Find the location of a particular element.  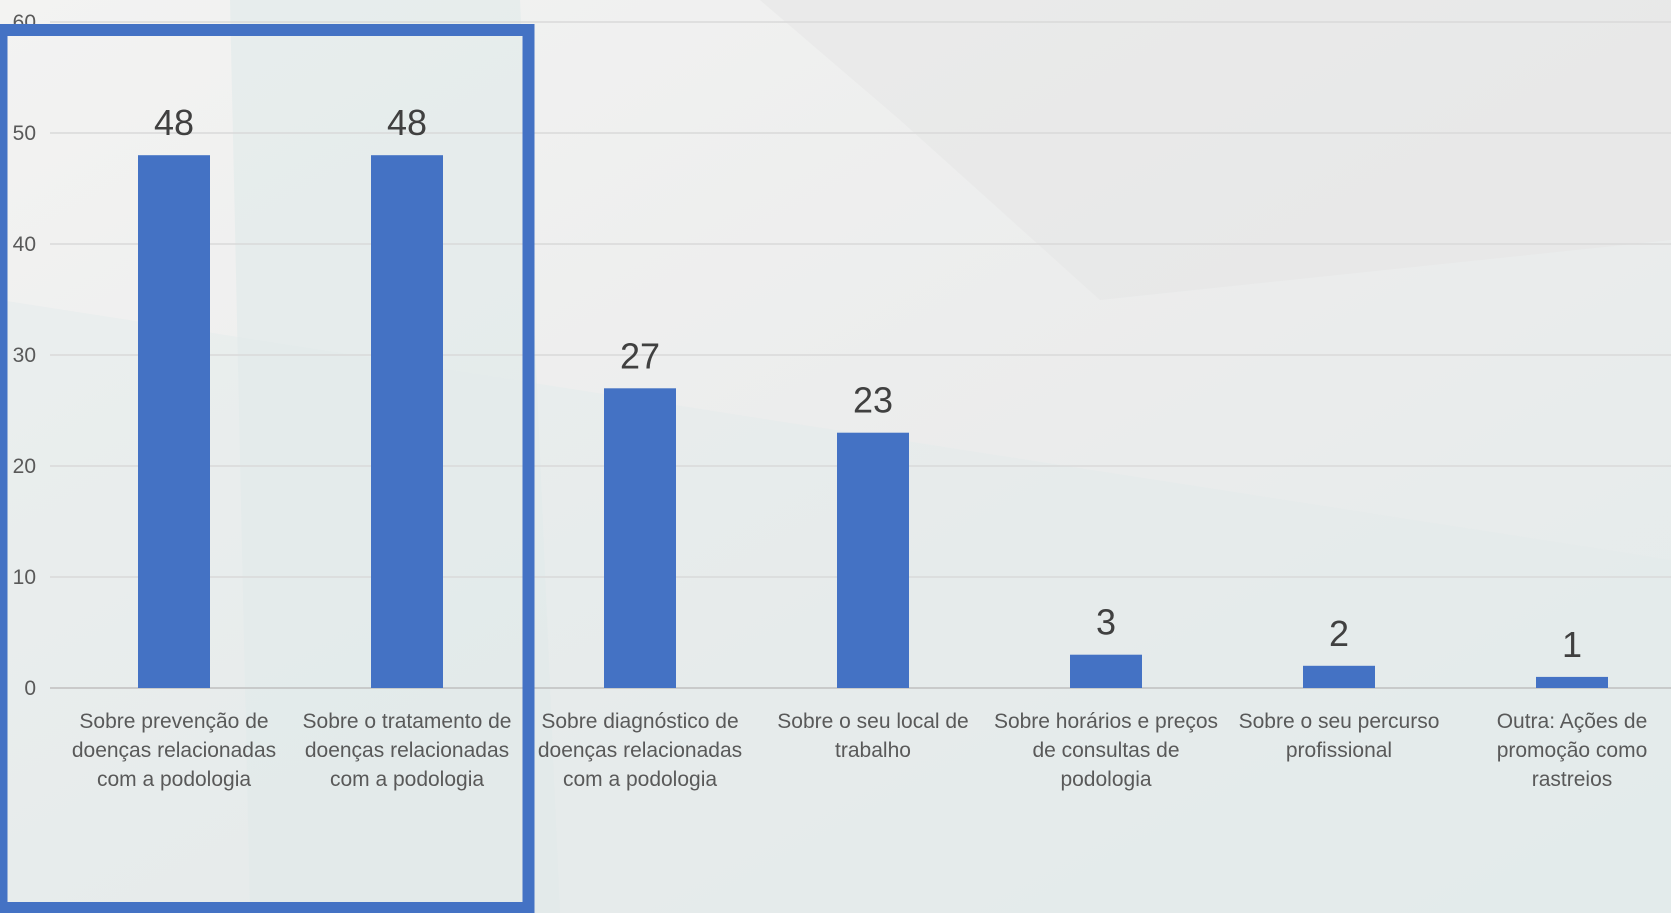

category-label-6: Sobre o seu percurso profissional is located at coordinates (1339, 736).